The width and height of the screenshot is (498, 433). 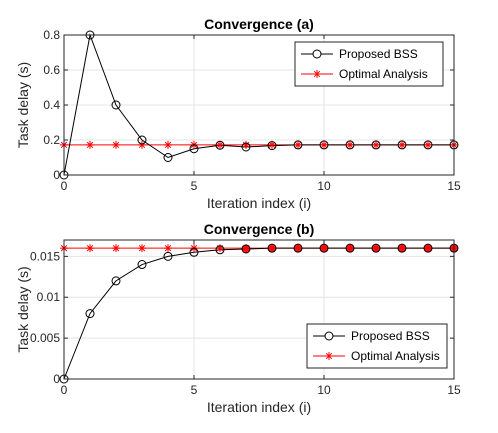 What do you see at coordinates (45, 256) in the screenshot?
I see `y-tick-label: 0.015` at bounding box center [45, 256].